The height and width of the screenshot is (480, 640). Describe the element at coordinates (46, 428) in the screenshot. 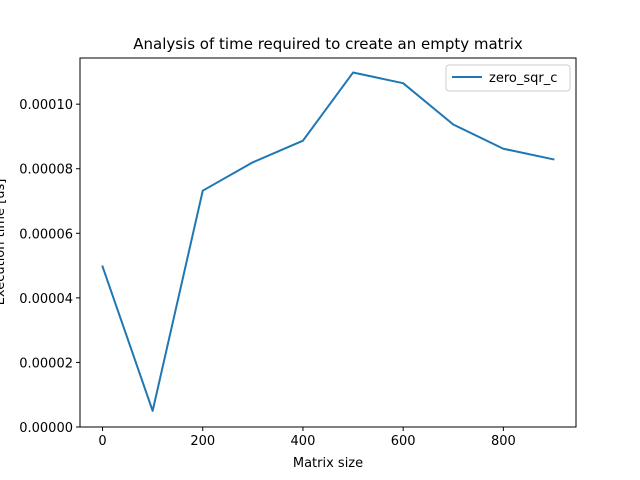

I see `y-tick-label: 0.00000` at that location.